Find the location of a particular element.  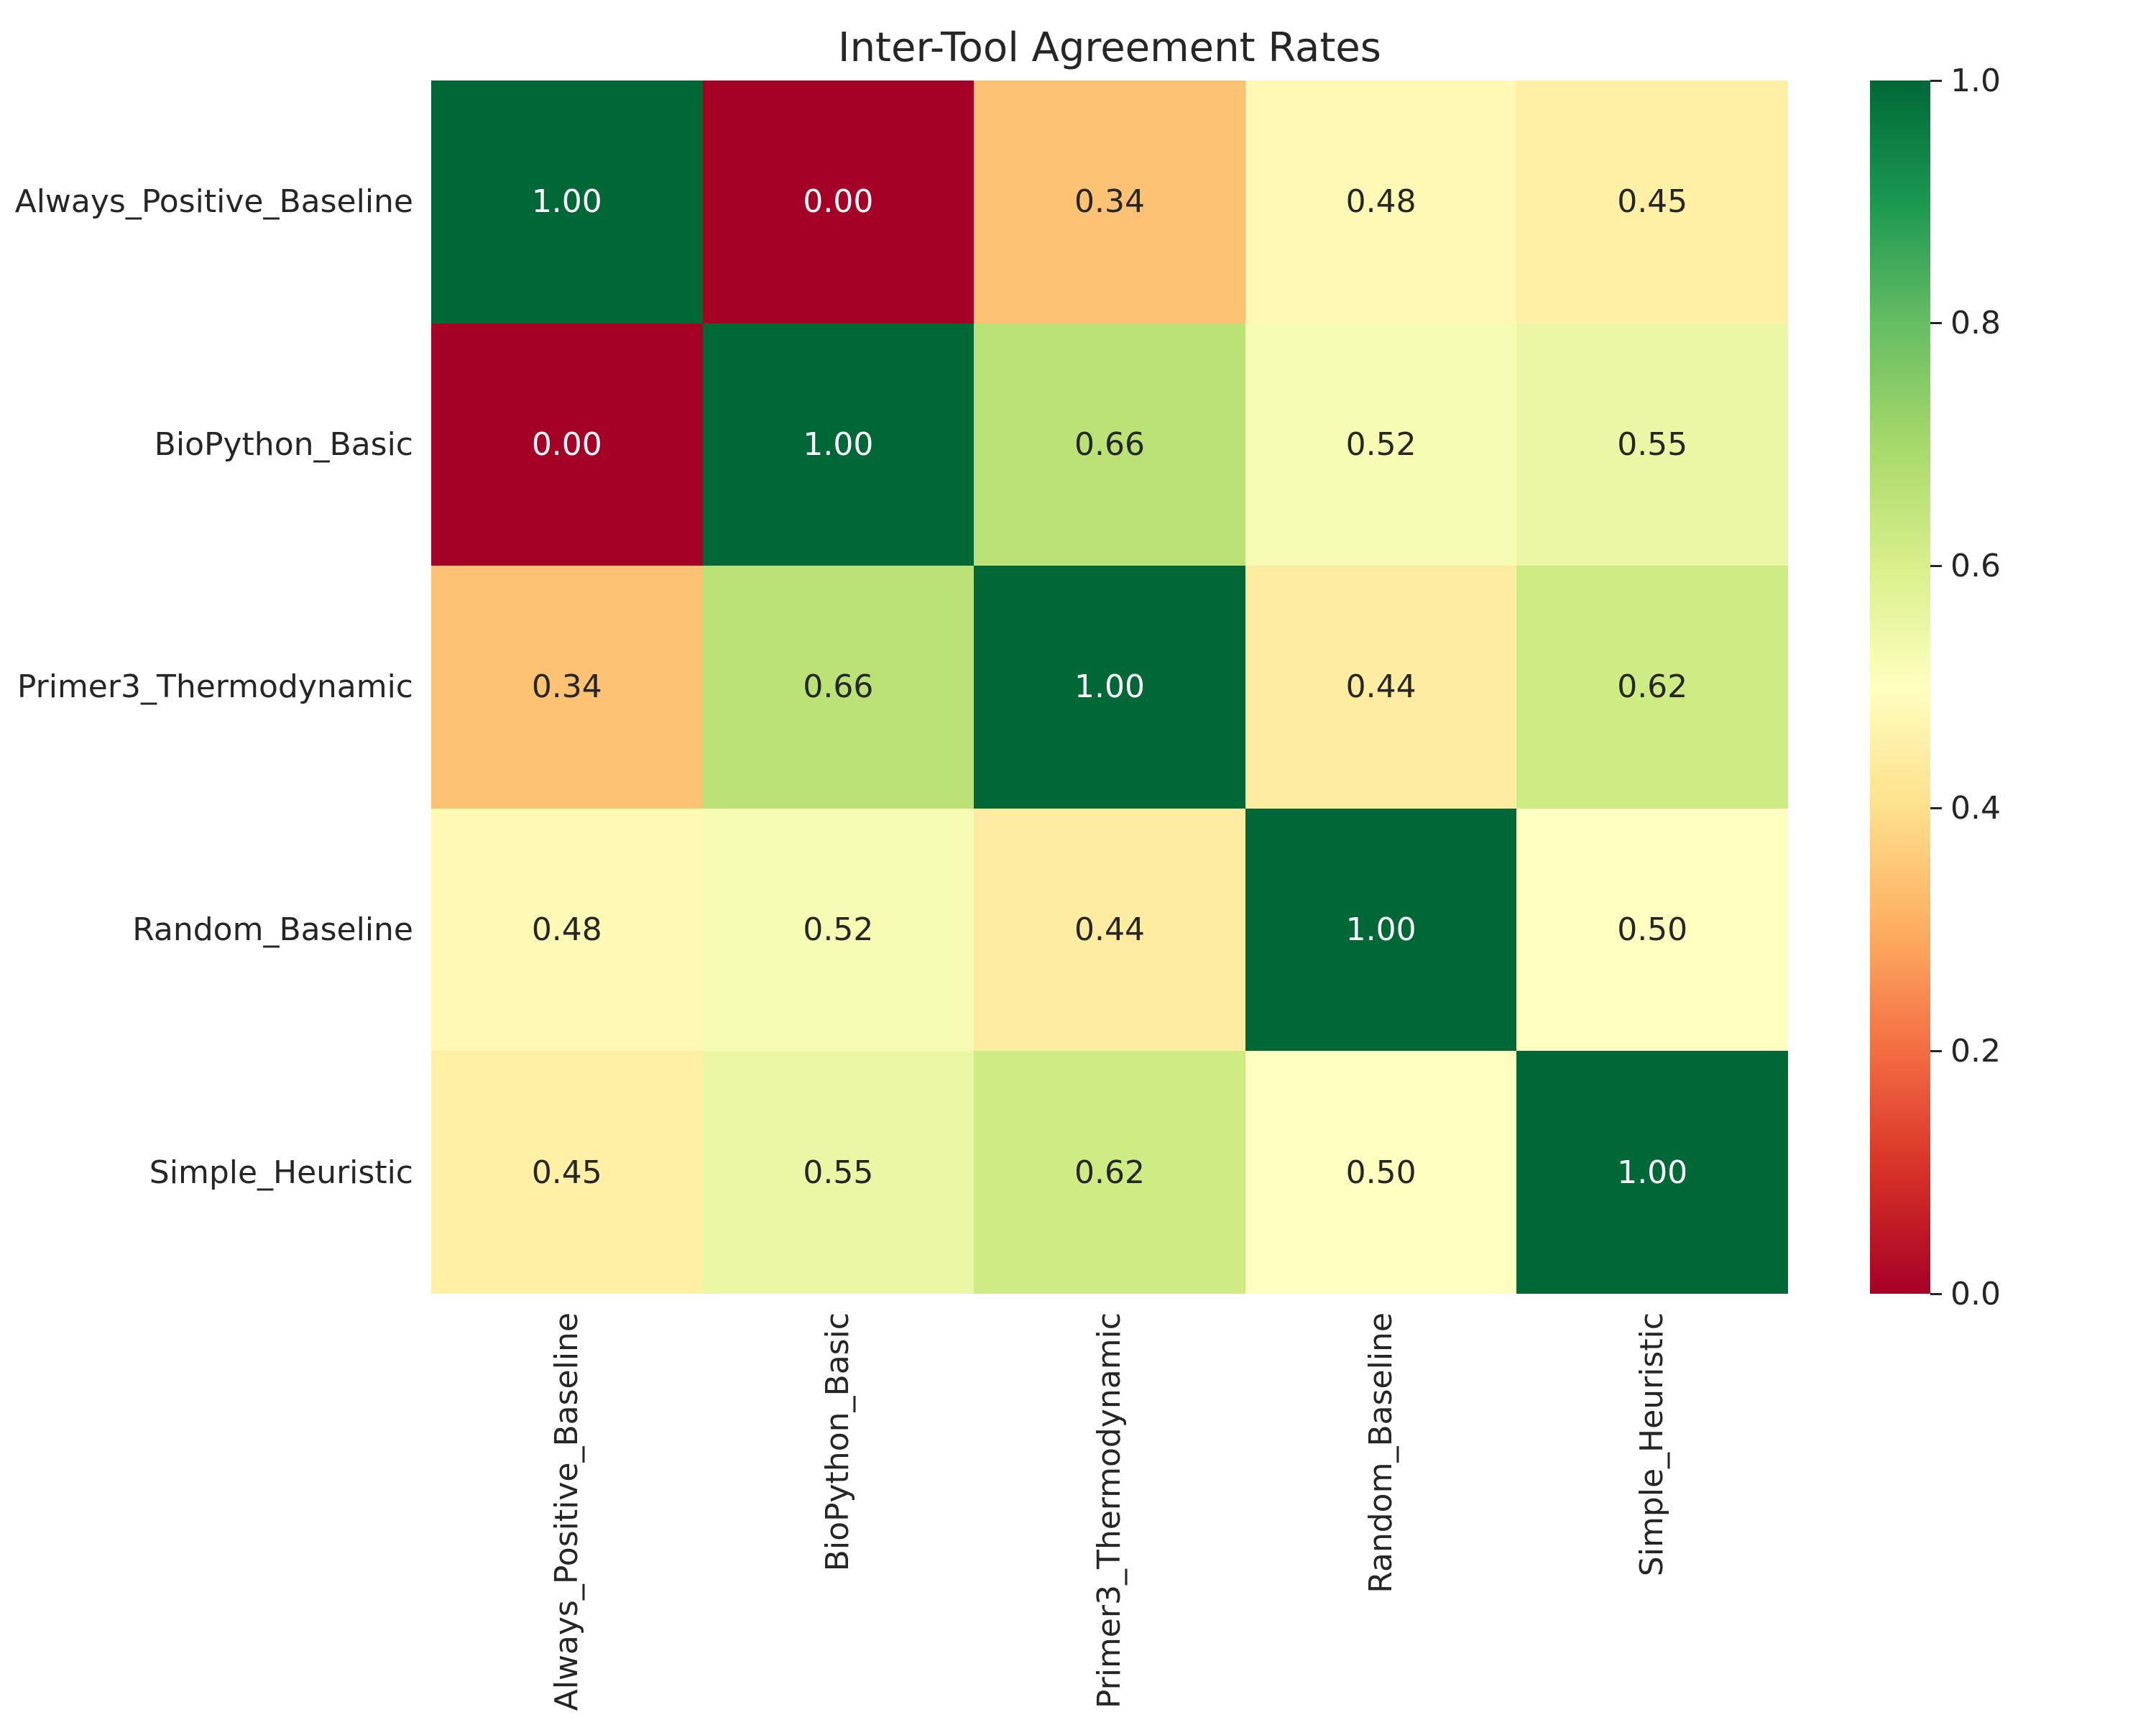

y-tick-label: Primer3_Thermodynamic is located at coordinates (215, 687).